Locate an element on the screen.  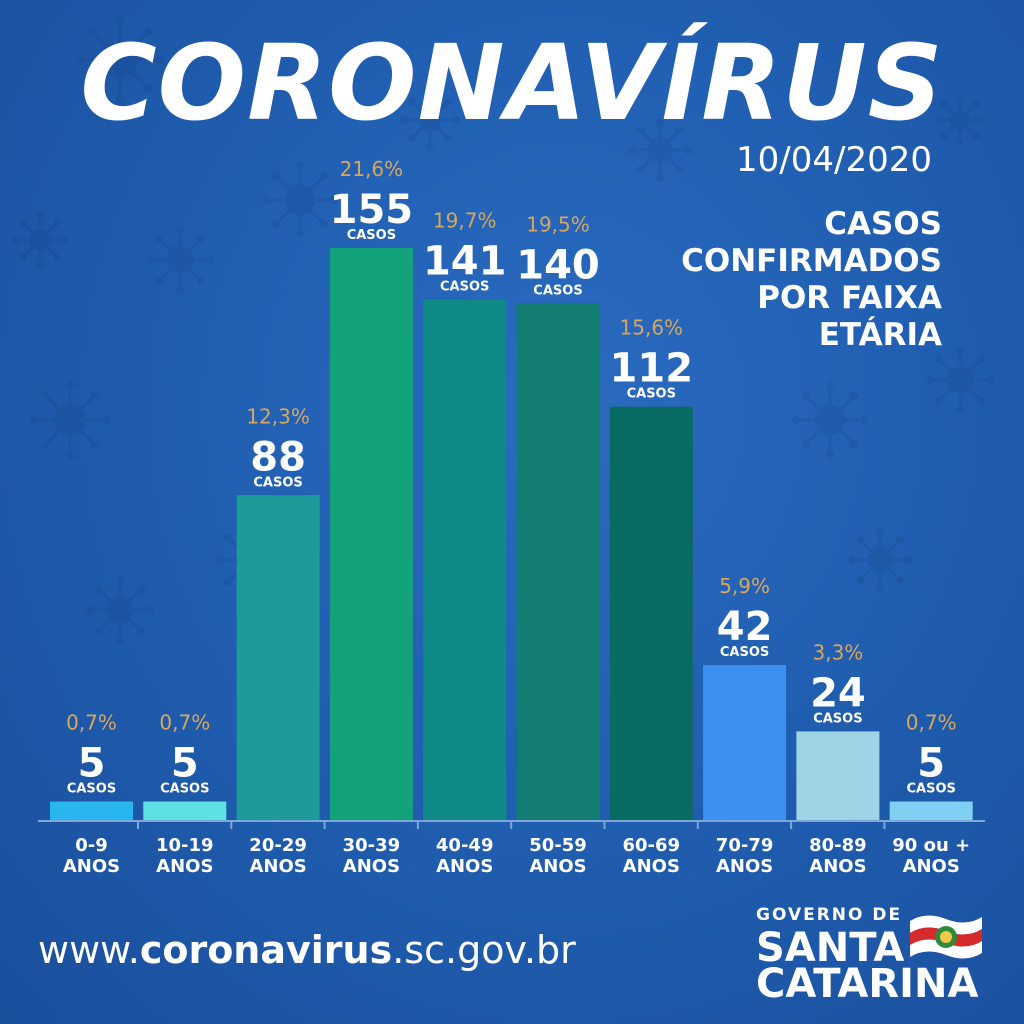
category-label: 70-79 is located at coordinates (745, 845).